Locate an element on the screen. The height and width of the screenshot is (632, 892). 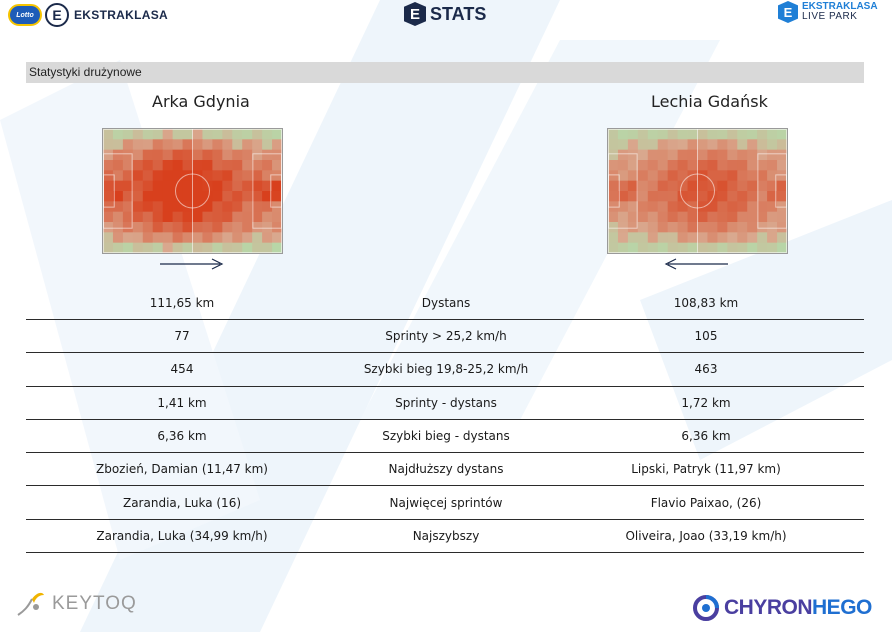
away-stat-value: 463 is located at coordinates (706, 369).